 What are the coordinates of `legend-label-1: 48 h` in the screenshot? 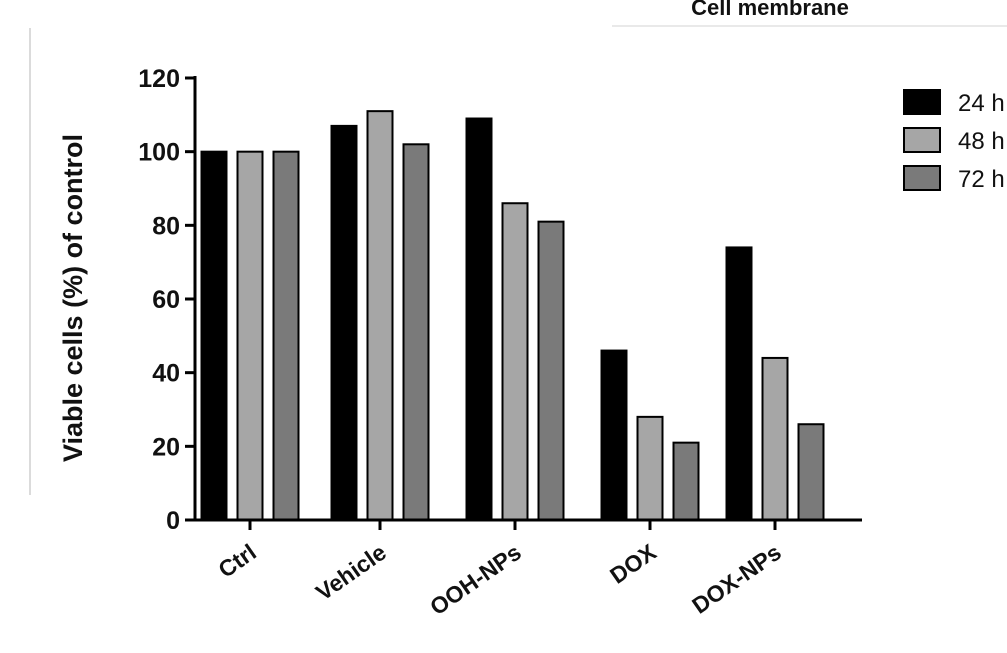 It's located at (981, 141).